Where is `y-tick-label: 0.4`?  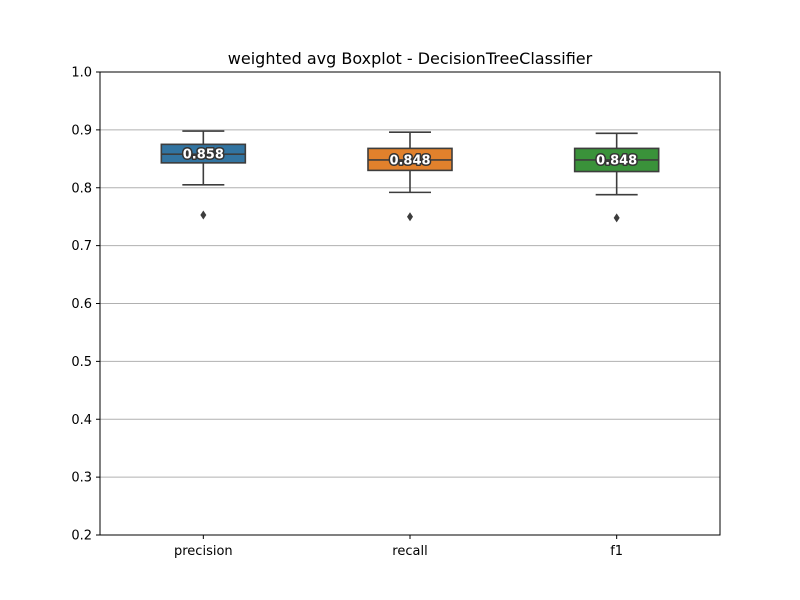
y-tick-label: 0.4 is located at coordinates (81, 420).